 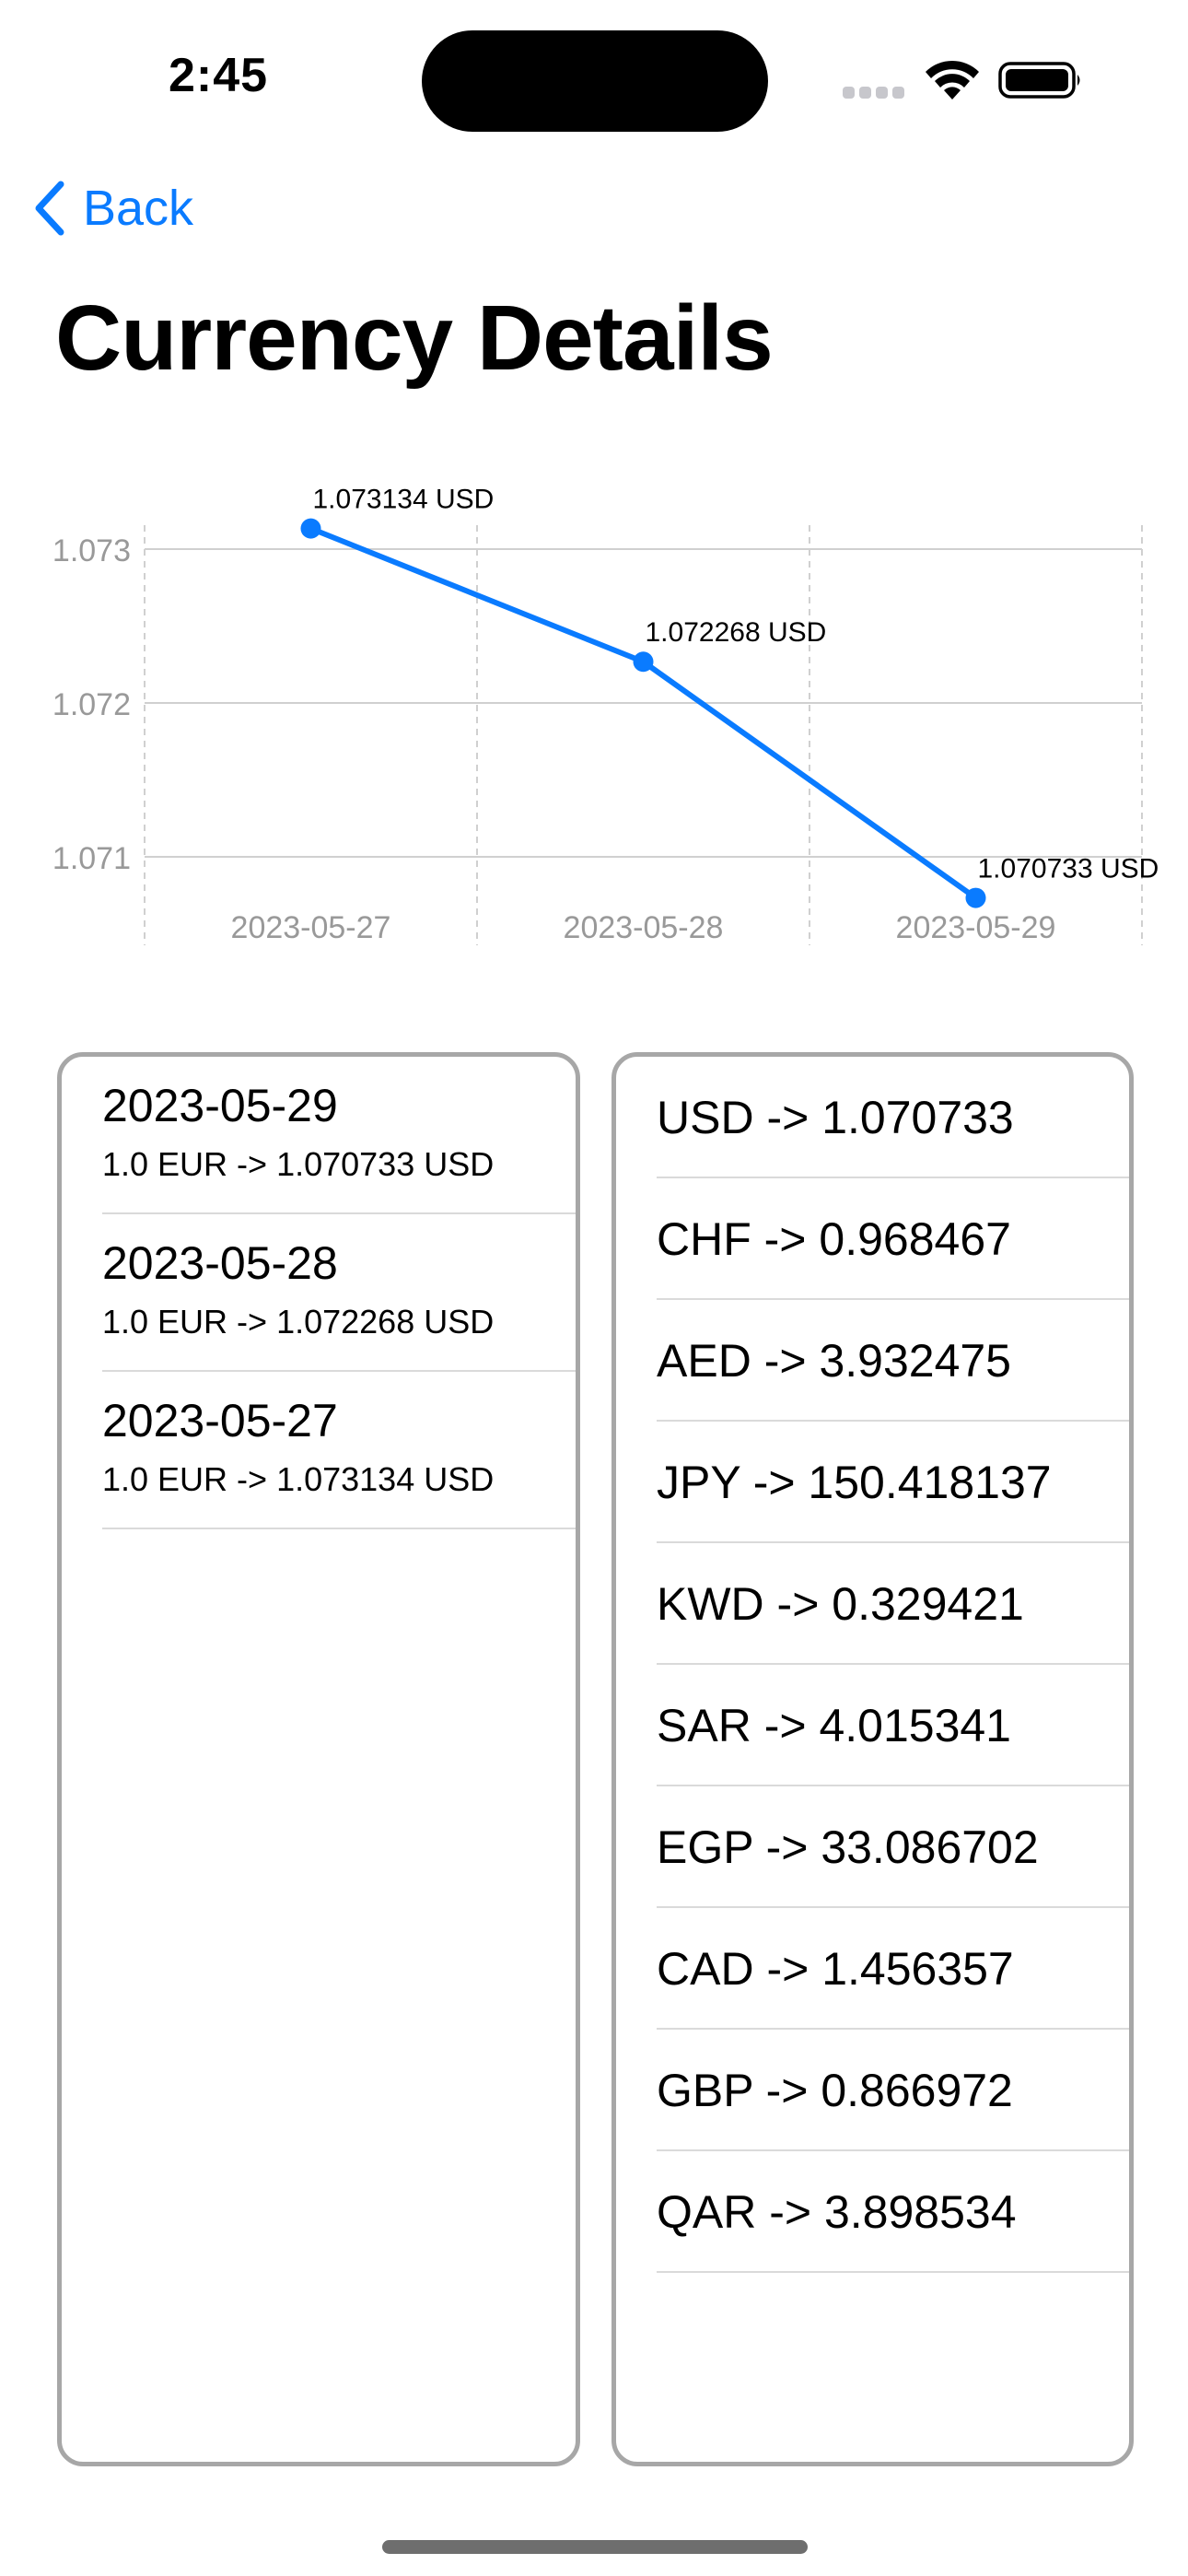 I want to click on history-item: 2023-05-29 1.0 EUR -> 1.070733 USD, so click(x=339, y=1136).